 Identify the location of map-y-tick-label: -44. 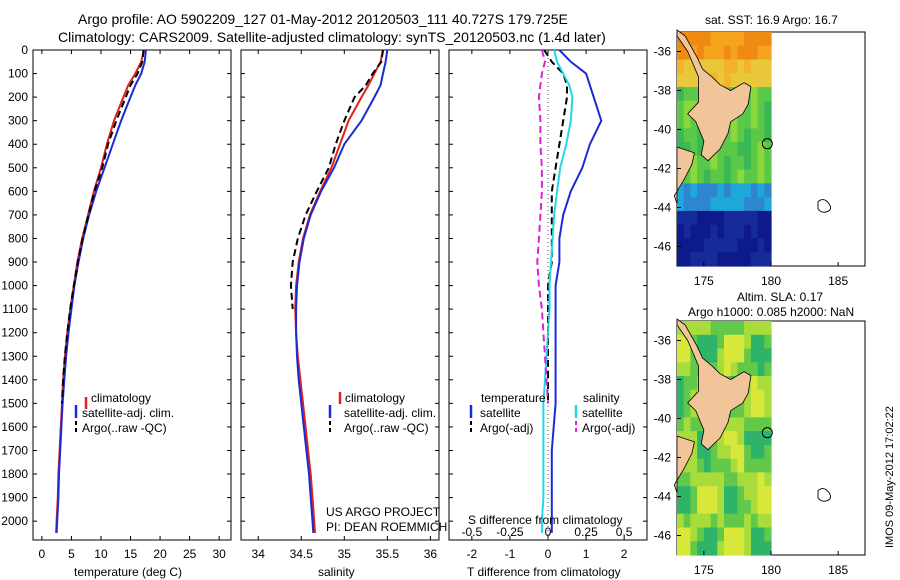
(663, 497).